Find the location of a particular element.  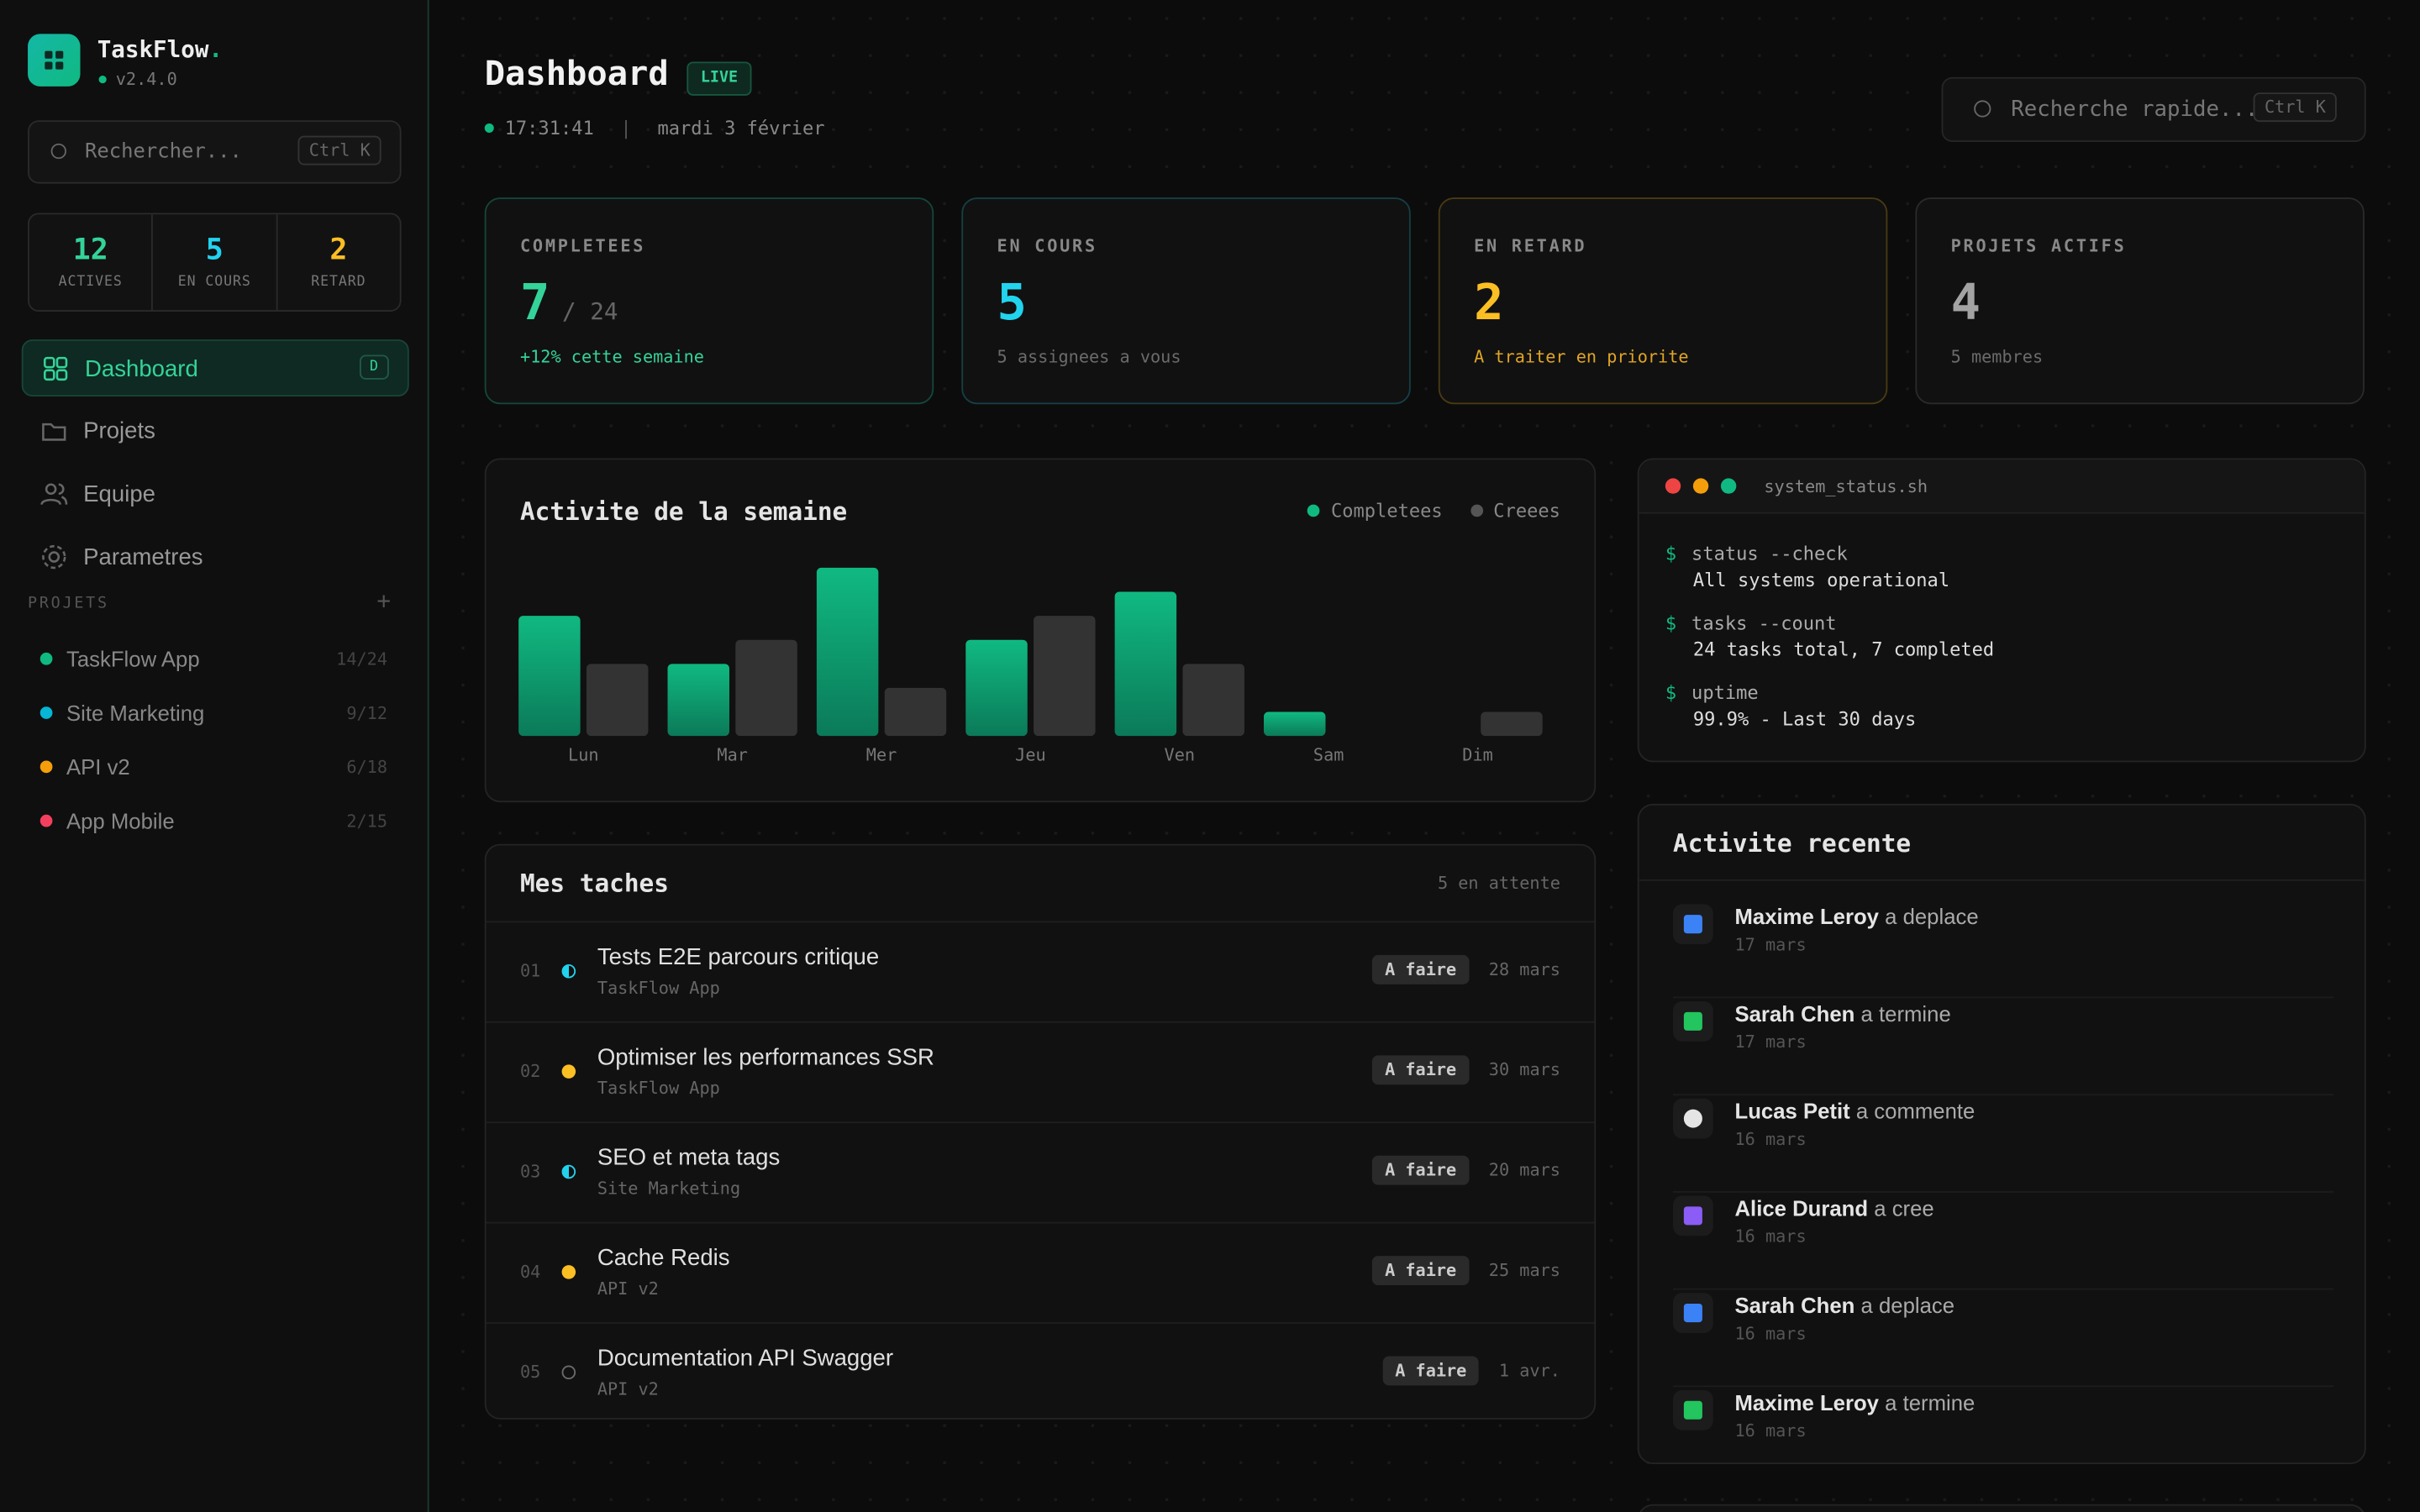

date: mardi 3 février is located at coordinates (741, 128).